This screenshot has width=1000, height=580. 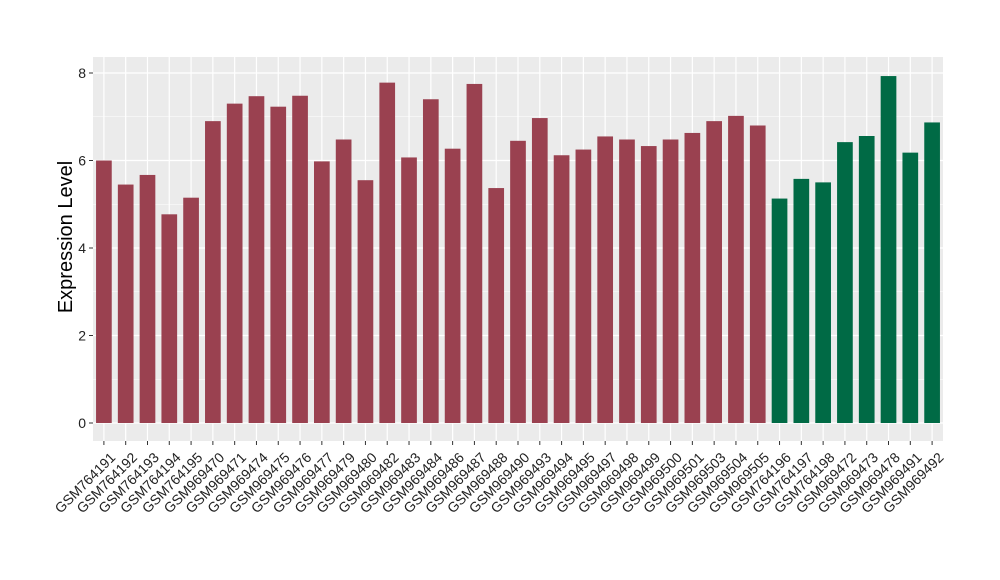 I want to click on bar-GSM969477, so click(x=322, y=292).